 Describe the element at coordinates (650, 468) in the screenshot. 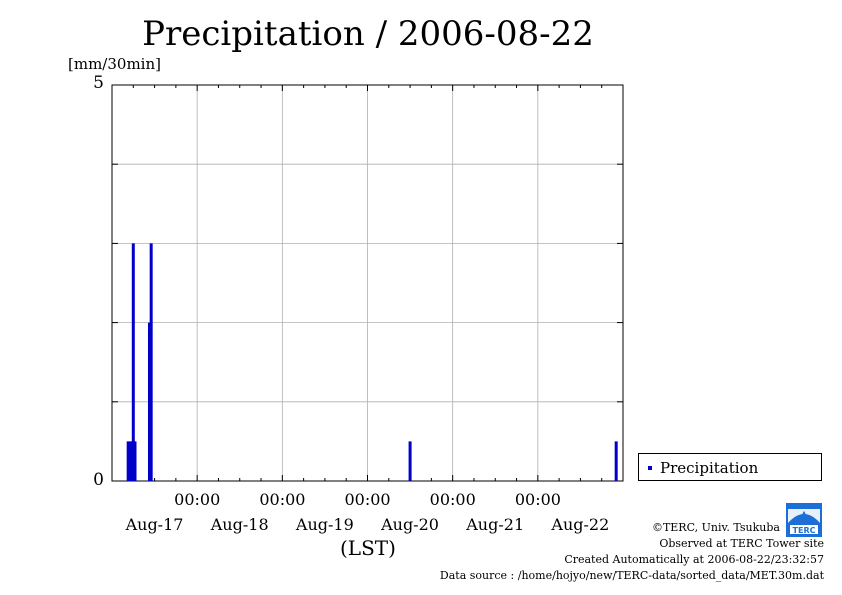

I see `legend-swatch` at that location.